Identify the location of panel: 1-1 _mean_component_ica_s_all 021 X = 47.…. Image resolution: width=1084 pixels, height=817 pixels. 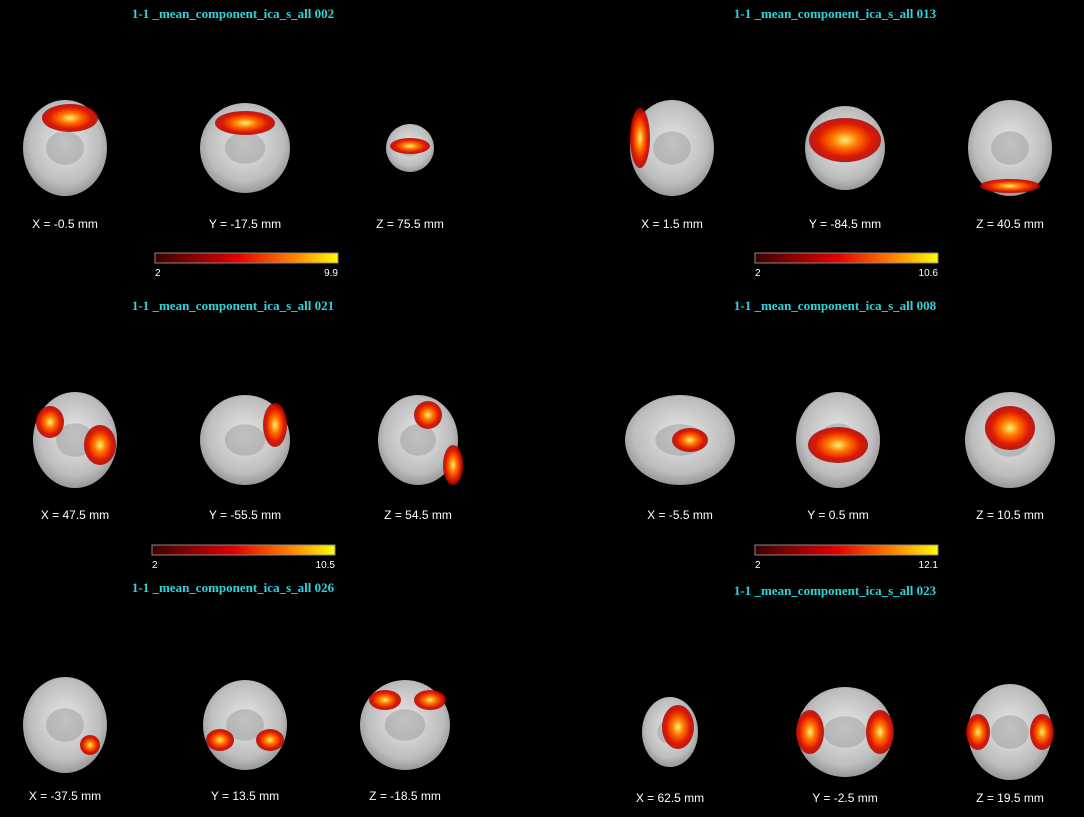
(248, 434).